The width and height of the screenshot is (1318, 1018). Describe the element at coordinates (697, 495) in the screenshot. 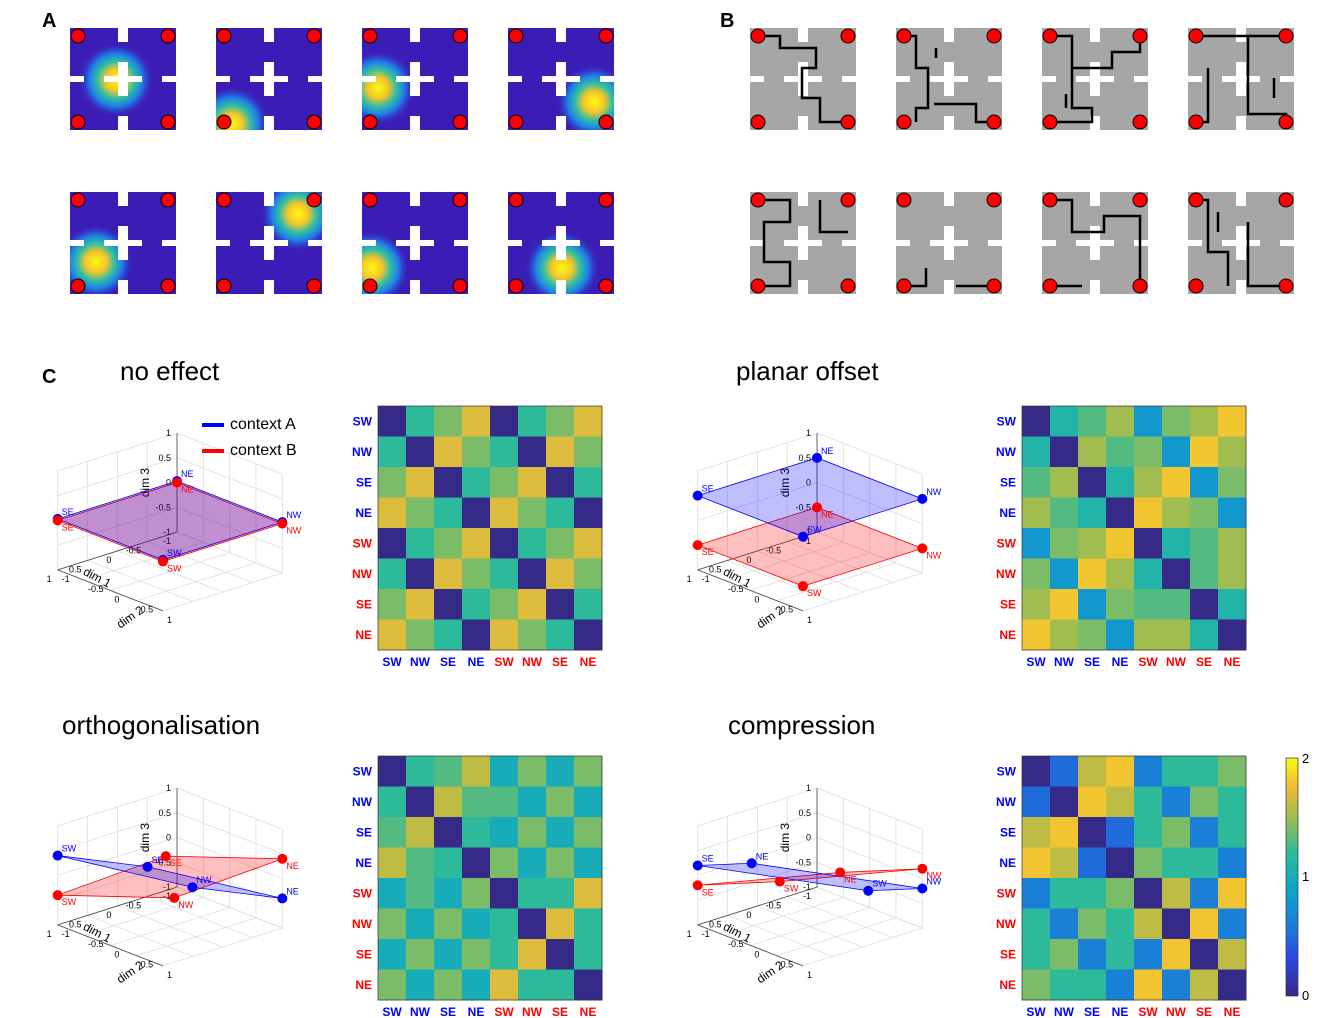

I see `point-a-se` at that location.